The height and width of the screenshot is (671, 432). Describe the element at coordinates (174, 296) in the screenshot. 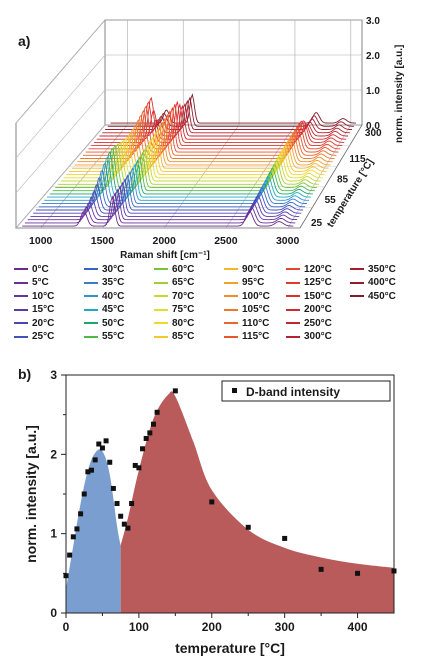

I see `legend-item: 70°C` at that location.